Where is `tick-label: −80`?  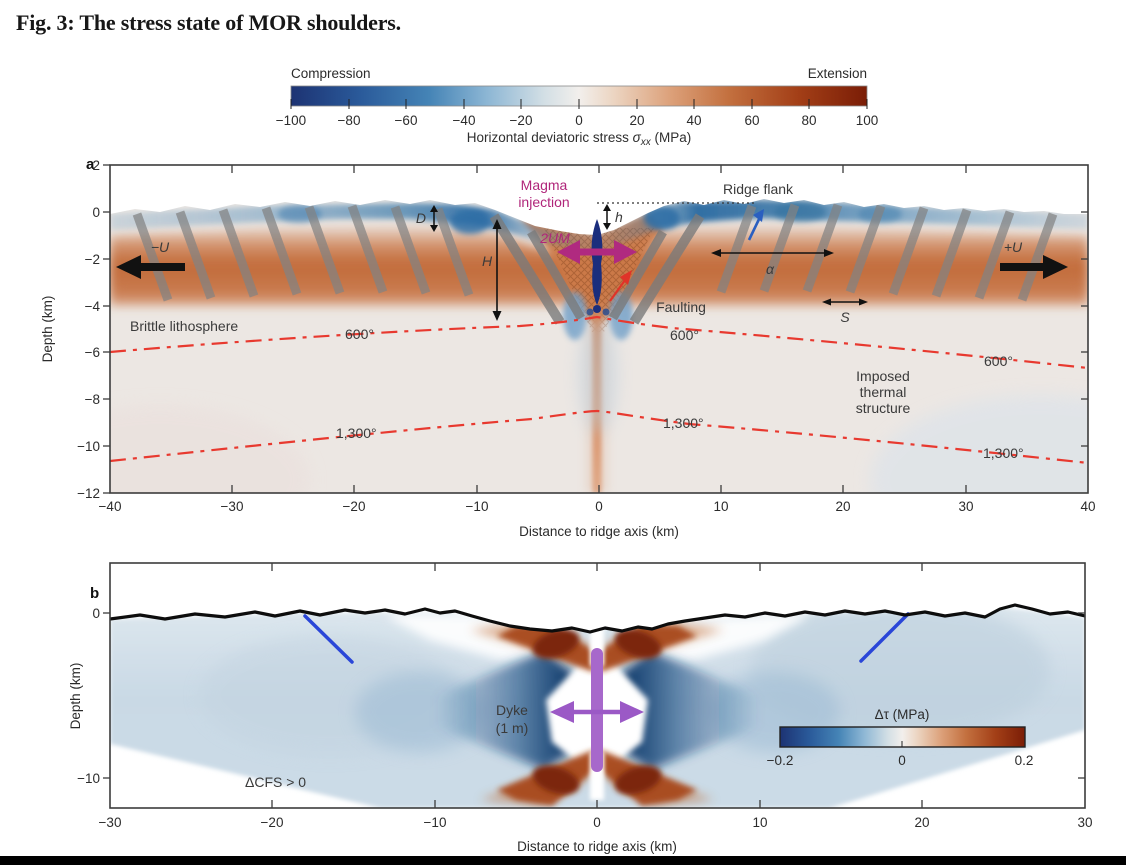
tick-label: −80 is located at coordinates (349, 120).